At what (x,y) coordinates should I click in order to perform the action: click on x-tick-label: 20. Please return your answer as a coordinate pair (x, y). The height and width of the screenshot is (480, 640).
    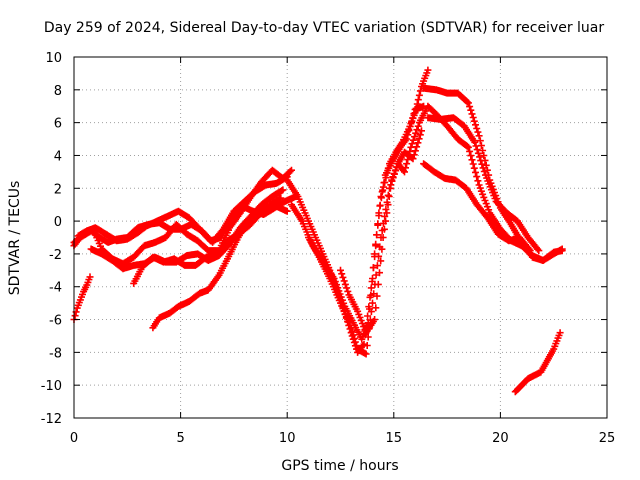
    Looking at the image, I should click on (500, 438).